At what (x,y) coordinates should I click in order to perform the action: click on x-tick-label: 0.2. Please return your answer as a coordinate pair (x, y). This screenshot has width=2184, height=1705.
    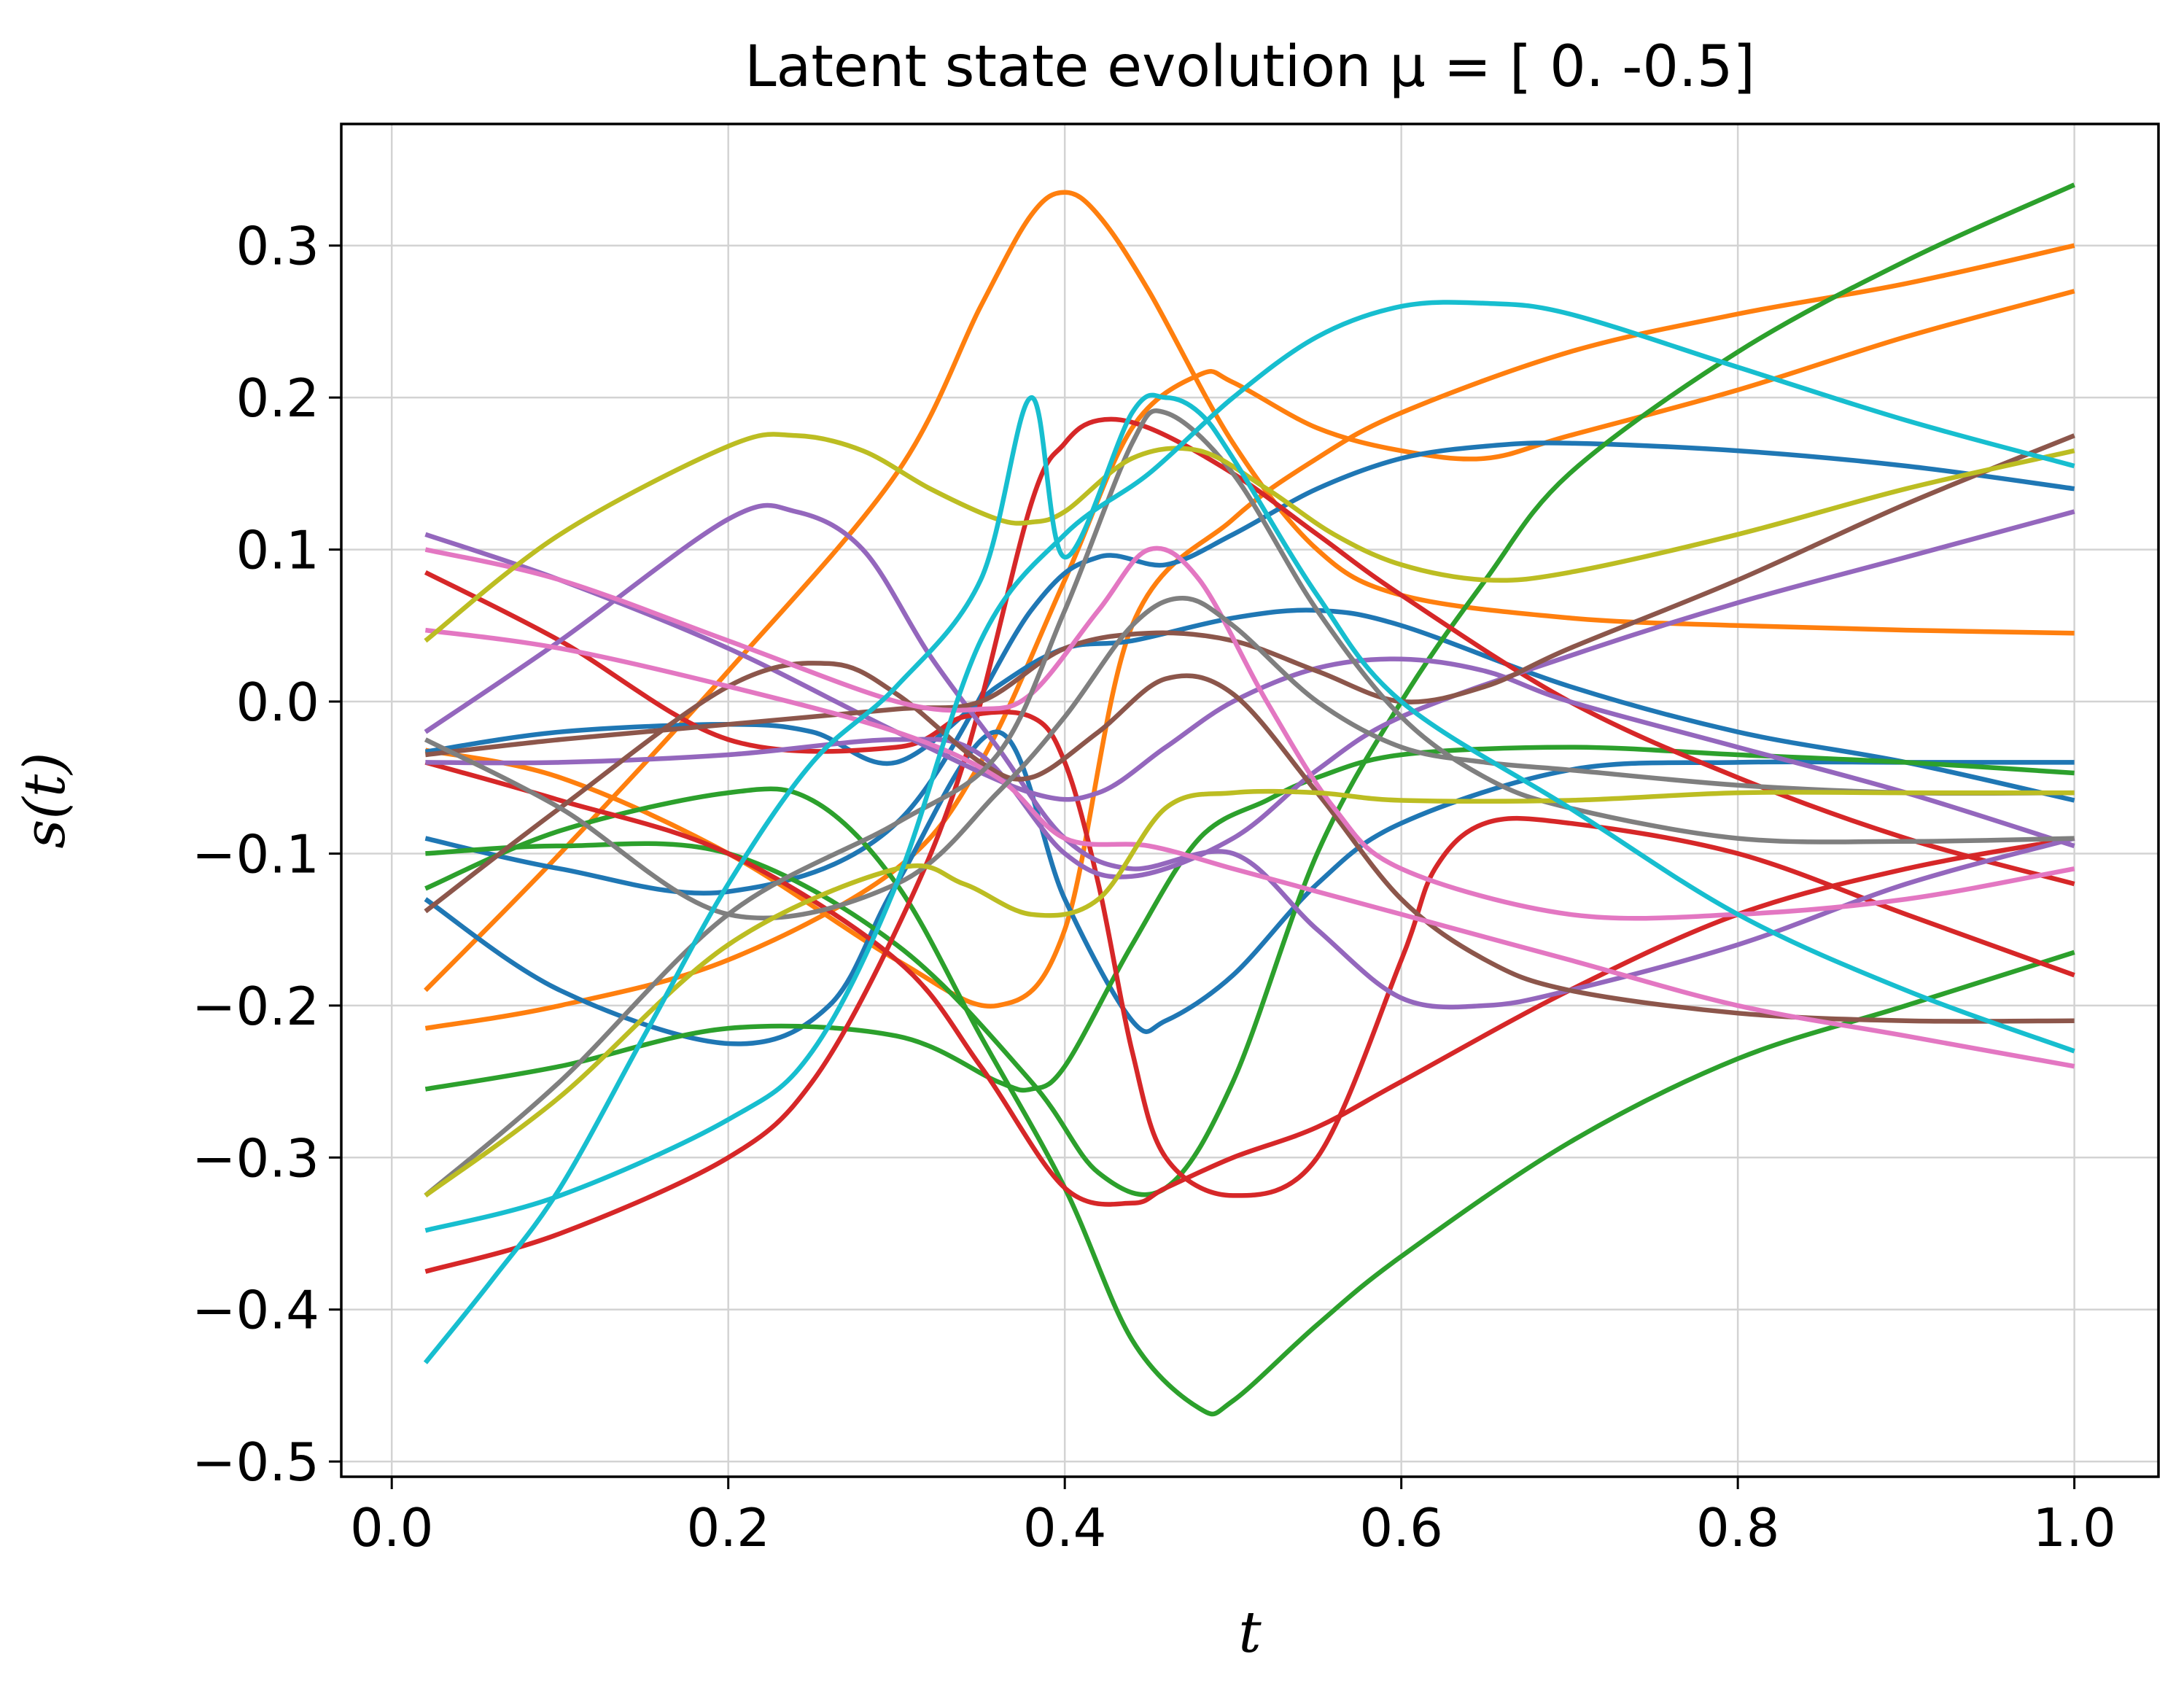
    Looking at the image, I should click on (728, 1527).